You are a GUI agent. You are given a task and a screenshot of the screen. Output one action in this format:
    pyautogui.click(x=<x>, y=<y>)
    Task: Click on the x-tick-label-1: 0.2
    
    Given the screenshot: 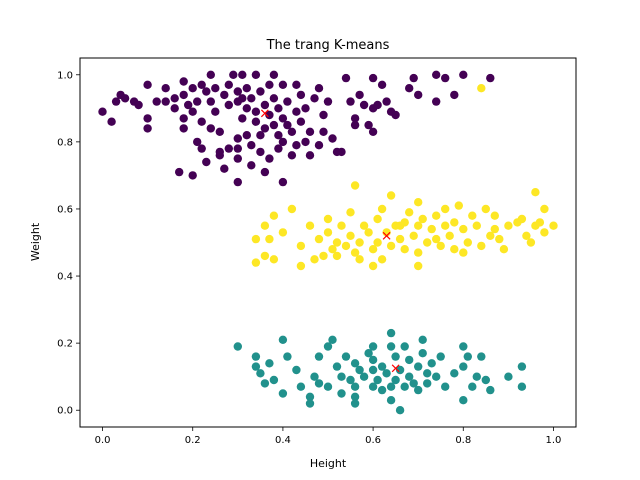 What is the action you would take?
    pyautogui.click(x=193, y=440)
    